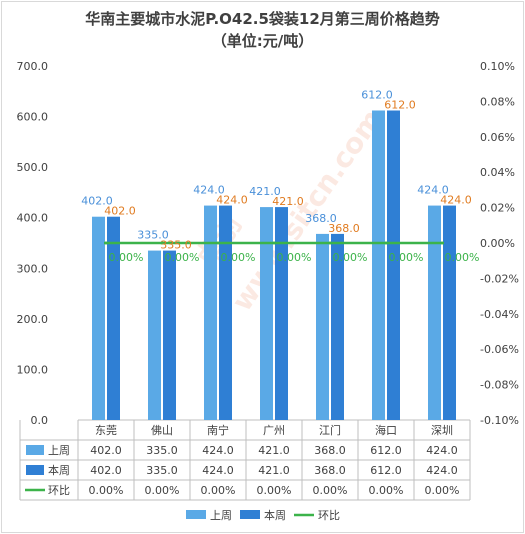 The height and width of the screenshot is (534, 525). What do you see at coordinates (265, 191) in the screenshot?
I see `data-label-prev-week: 421.0` at bounding box center [265, 191].